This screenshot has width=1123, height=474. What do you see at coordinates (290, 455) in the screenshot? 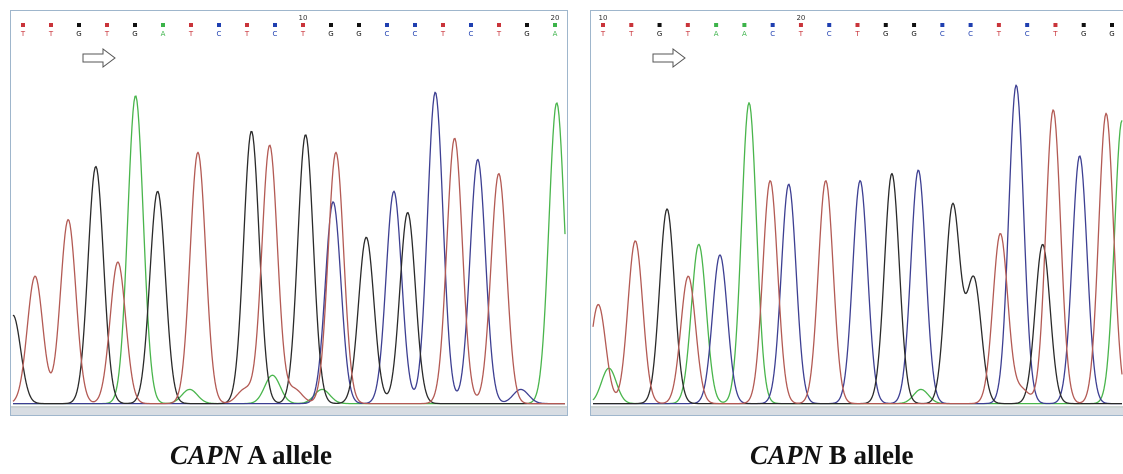
I see `caption-a-allele: A allele` at bounding box center [290, 455].